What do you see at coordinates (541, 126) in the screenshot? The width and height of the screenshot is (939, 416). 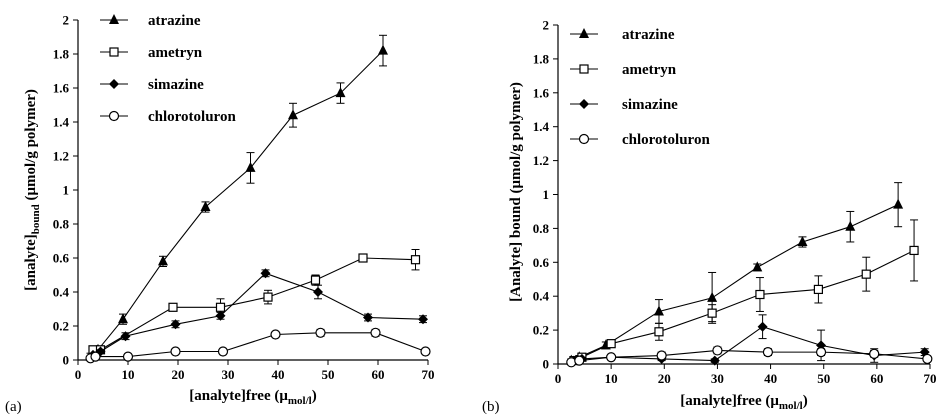 I see `y-tick-label: 1.4` at bounding box center [541, 126].